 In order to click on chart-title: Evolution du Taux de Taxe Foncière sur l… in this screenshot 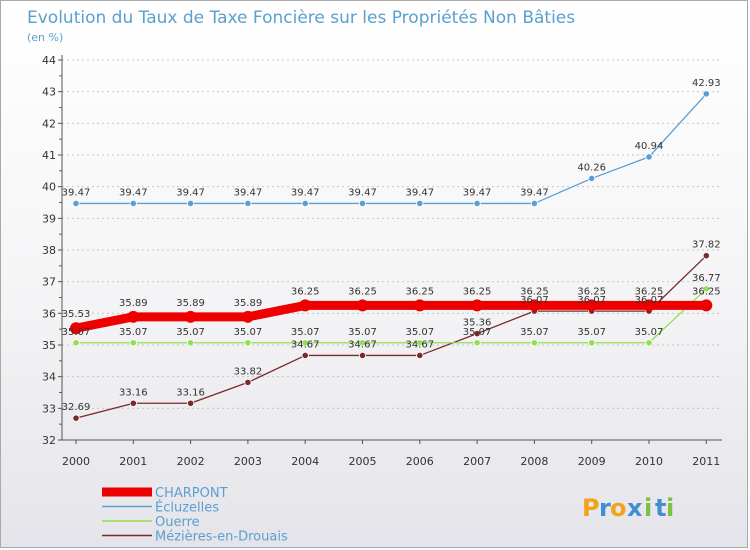, I will do `click(301, 18)`.